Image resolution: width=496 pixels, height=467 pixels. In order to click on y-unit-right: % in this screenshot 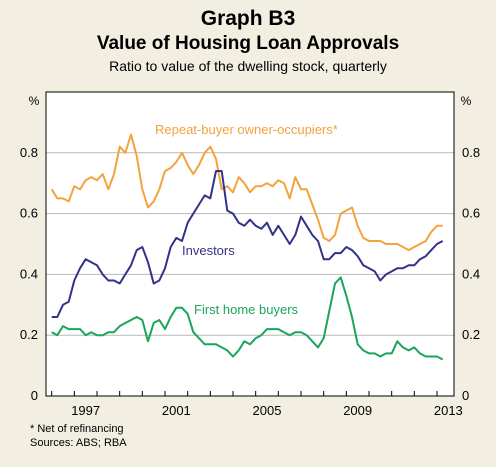, I will do `click(466, 101)`.